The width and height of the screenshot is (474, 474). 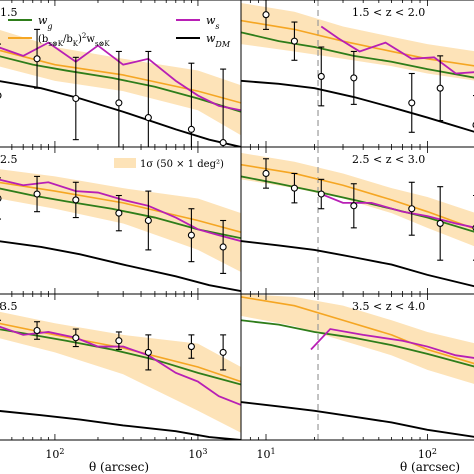 What do you see at coordinates (218, 40) in the screenshot?
I see `legend-wDM: wDM` at bounding box center [218, 40].